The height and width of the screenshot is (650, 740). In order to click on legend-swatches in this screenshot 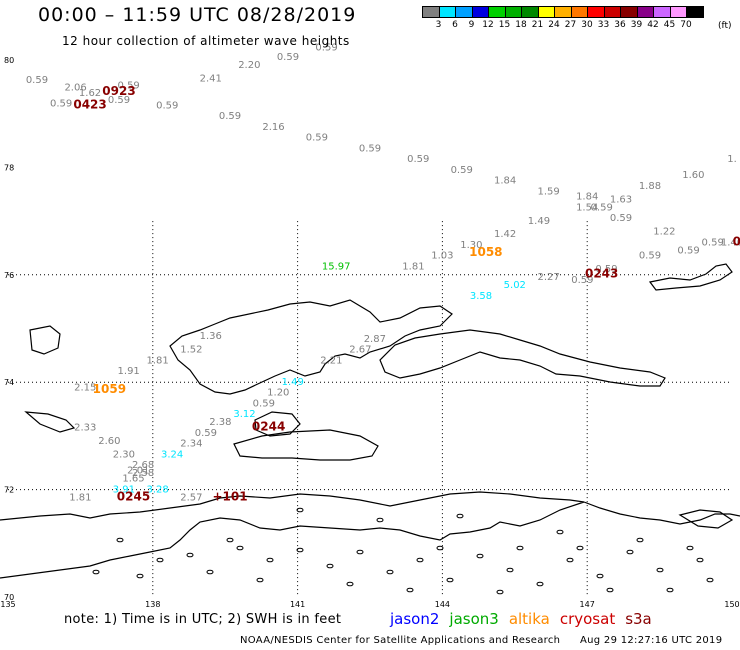, I will do `click(563, 12)`.